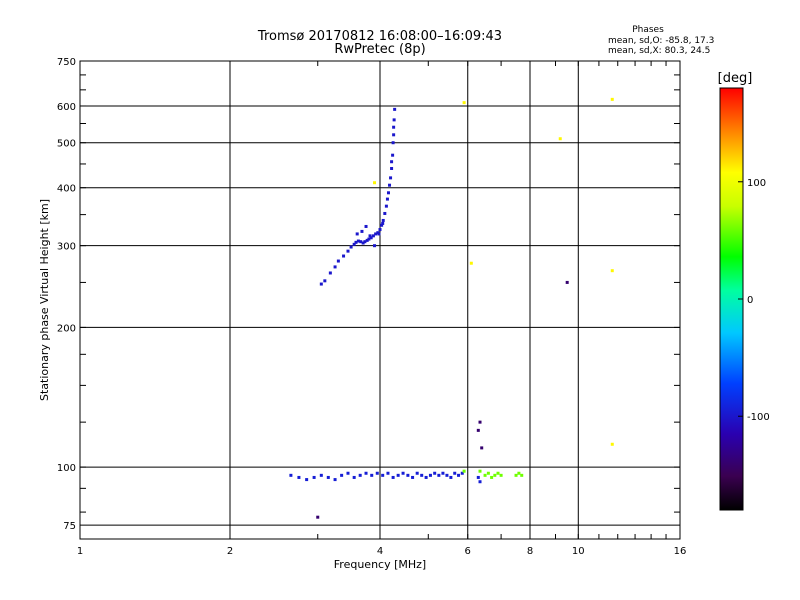 This screenshot has height=600, width=800. I want to click on y-tick-label: 100, so click(66, 468).